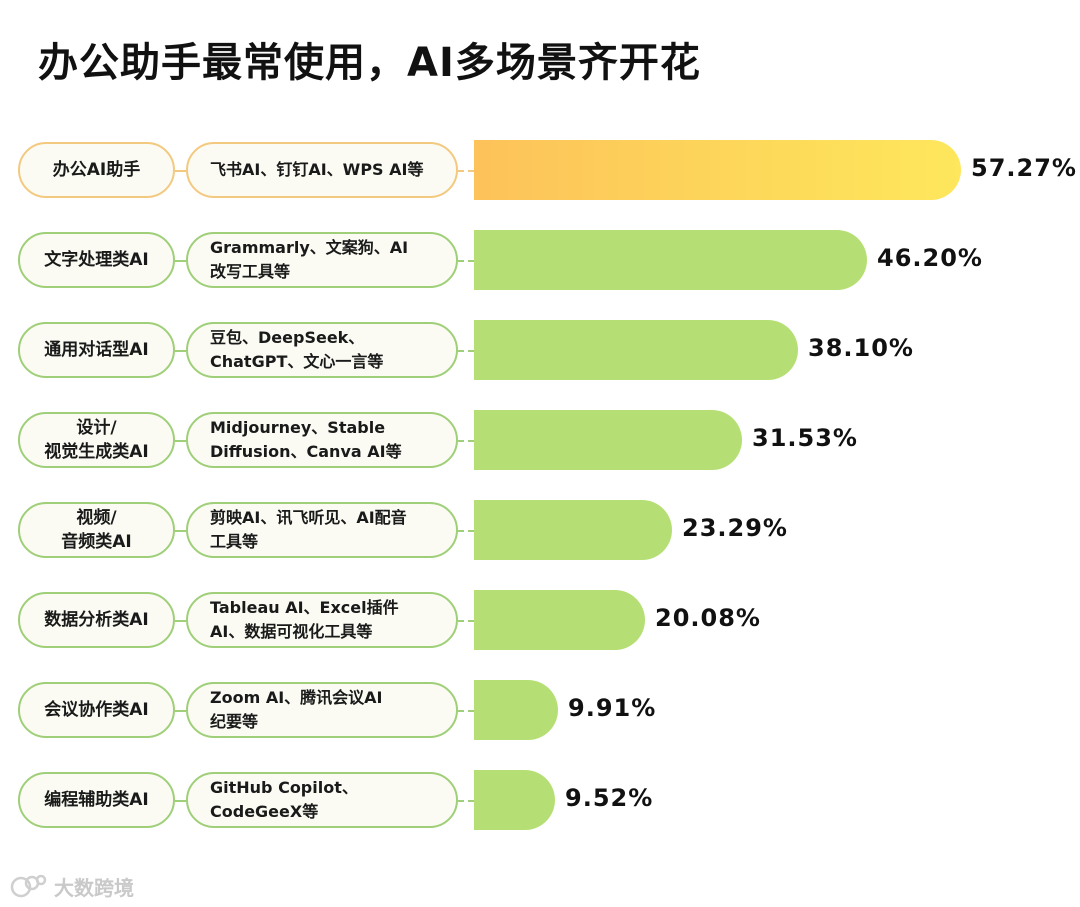  I want to click on tools-label: Midjourney、Stable Diffusion、Canva AI等, so click(306, 440).